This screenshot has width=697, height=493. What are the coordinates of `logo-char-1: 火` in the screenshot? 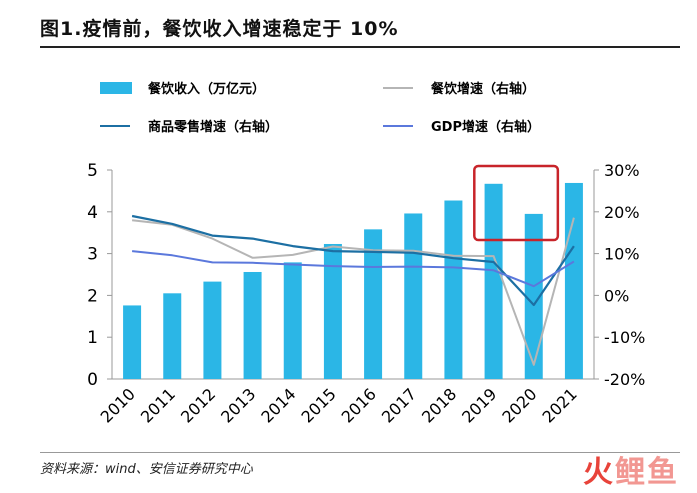 It's located at (599, 472).